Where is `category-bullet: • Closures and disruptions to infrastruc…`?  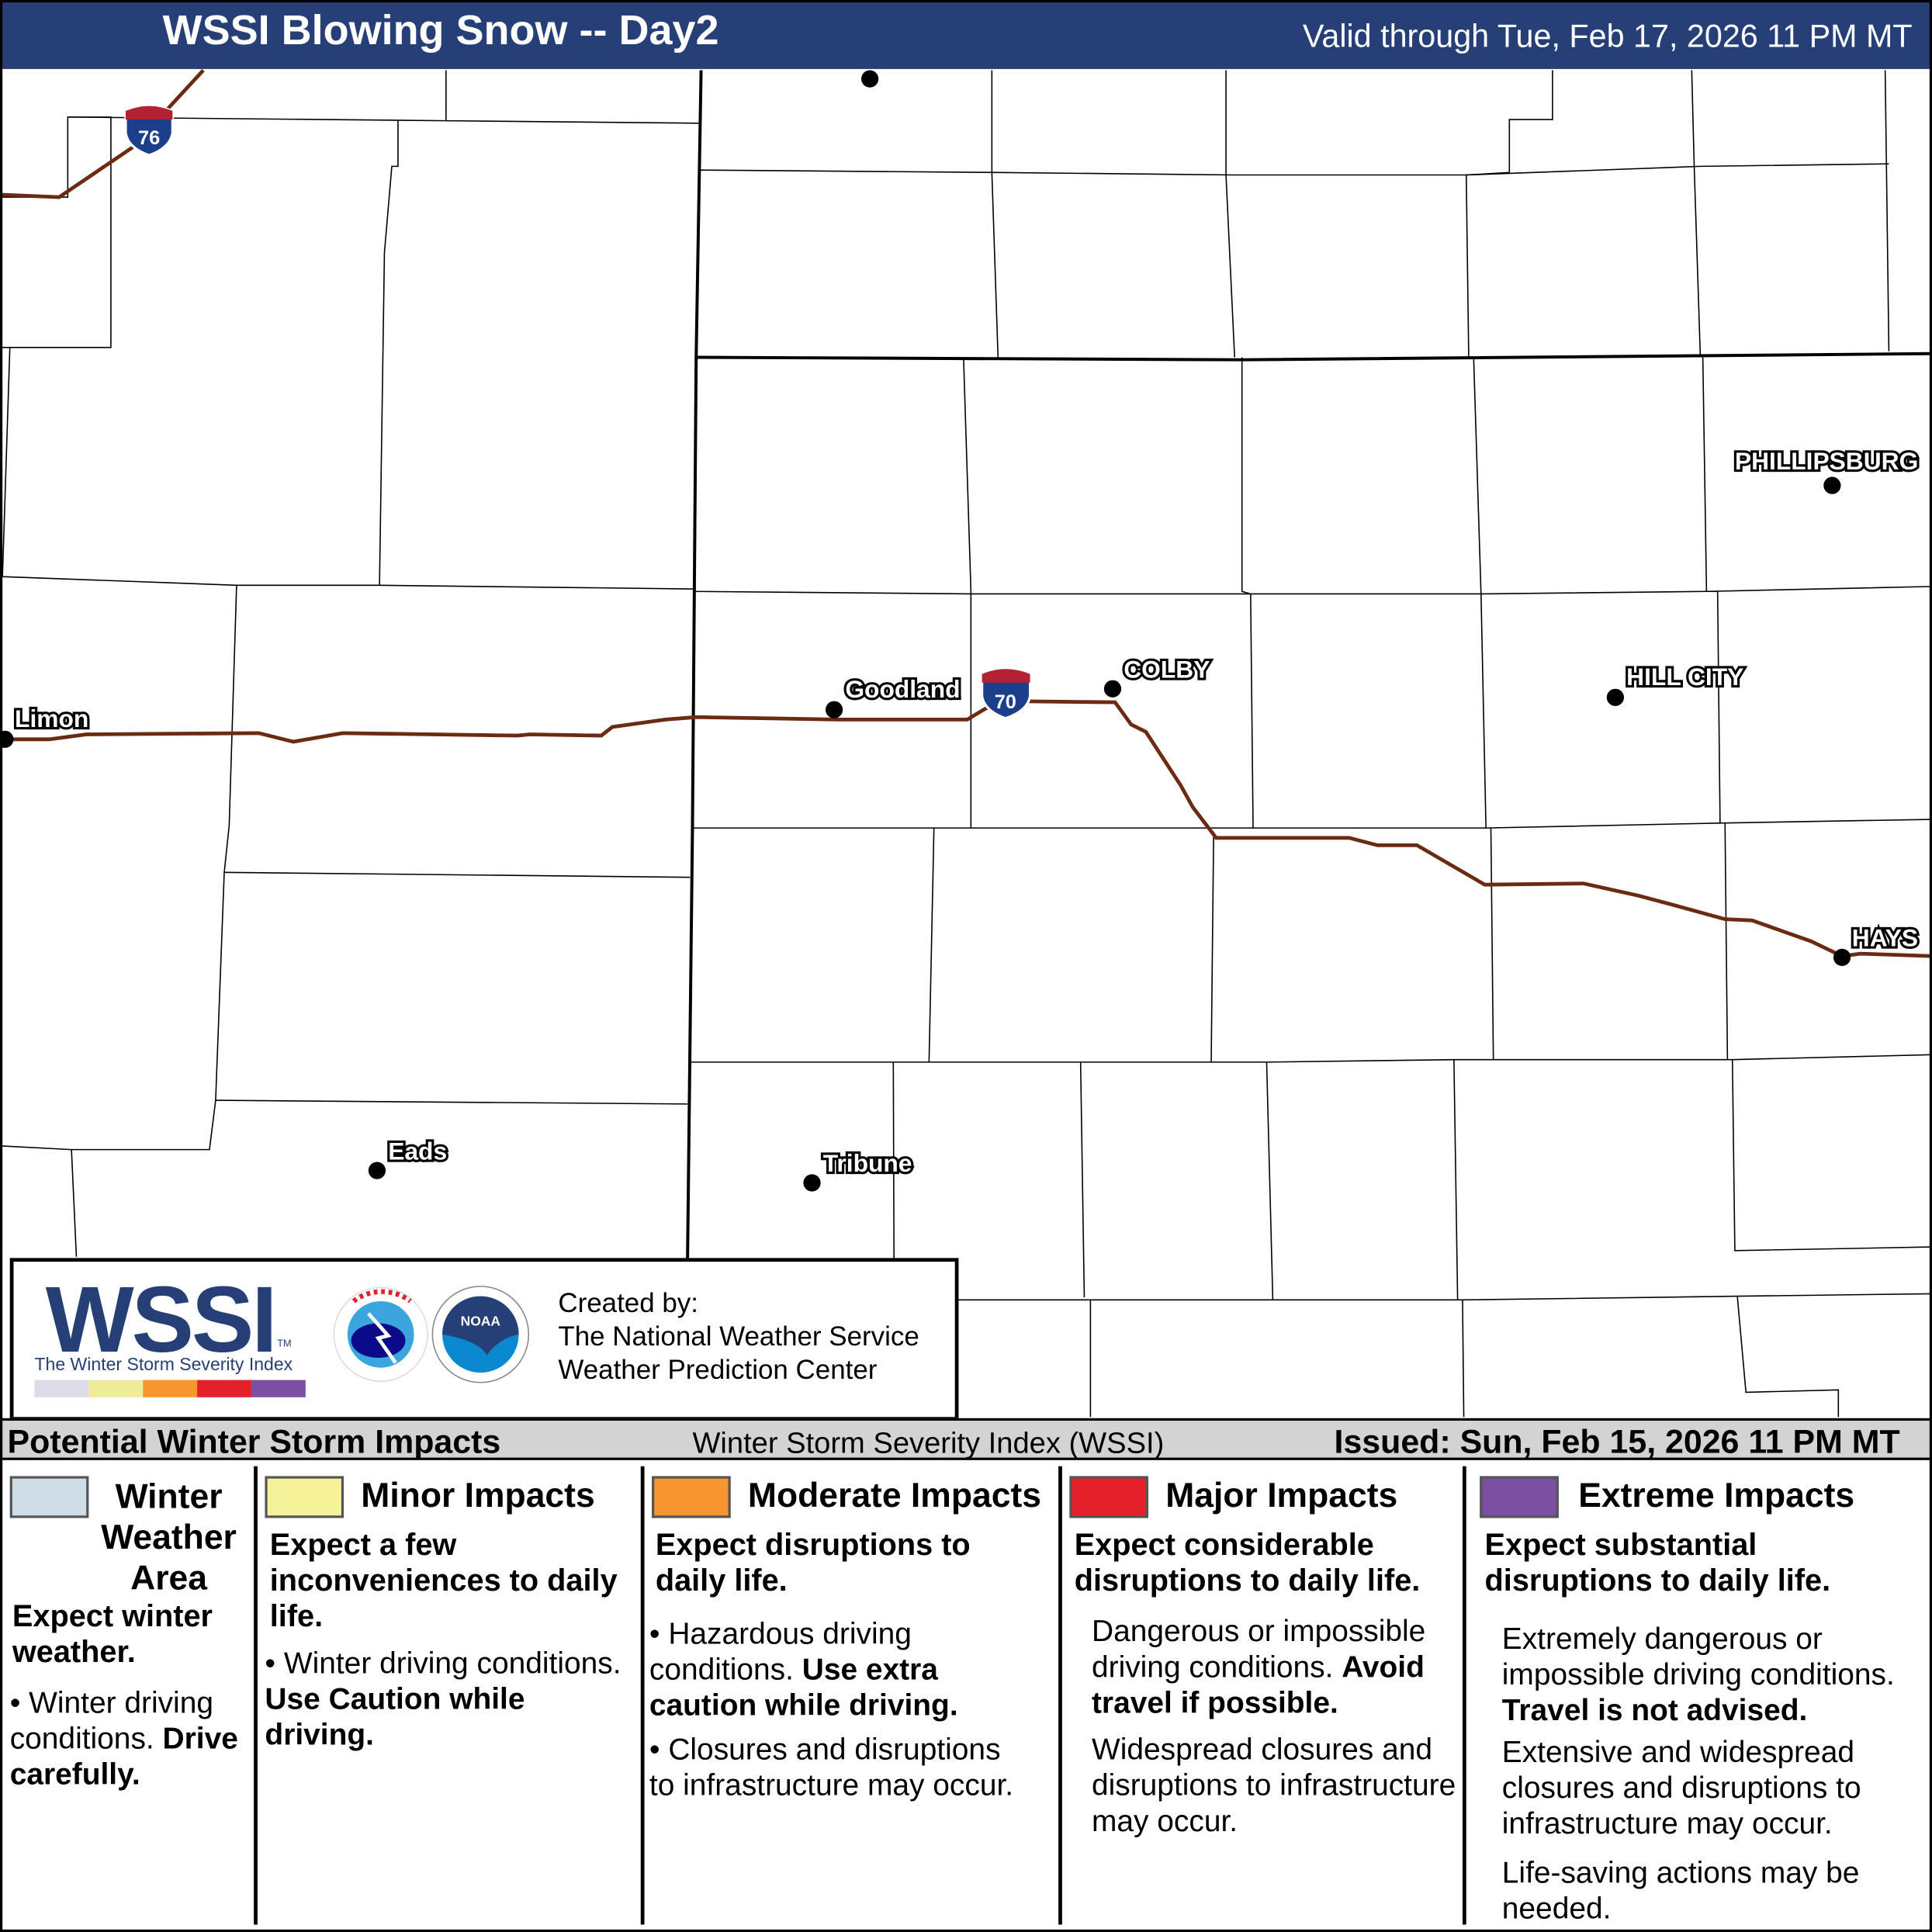
category-bullet: • Closures and disruptions to infrastruc… is located at coordinates (831, 1768).